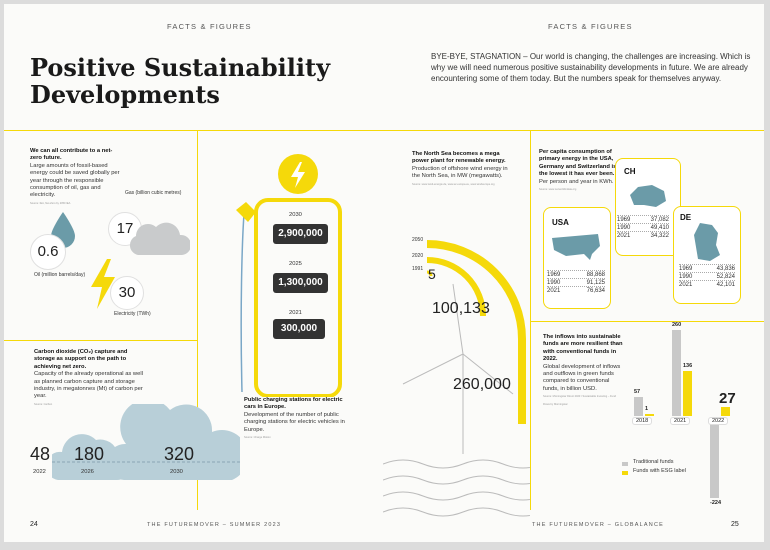 The image size is (770, 550). What do you see at coordinates (707, 242) in the screenshot?
I see `germany-map-icon` at bounding box center [707, 242].